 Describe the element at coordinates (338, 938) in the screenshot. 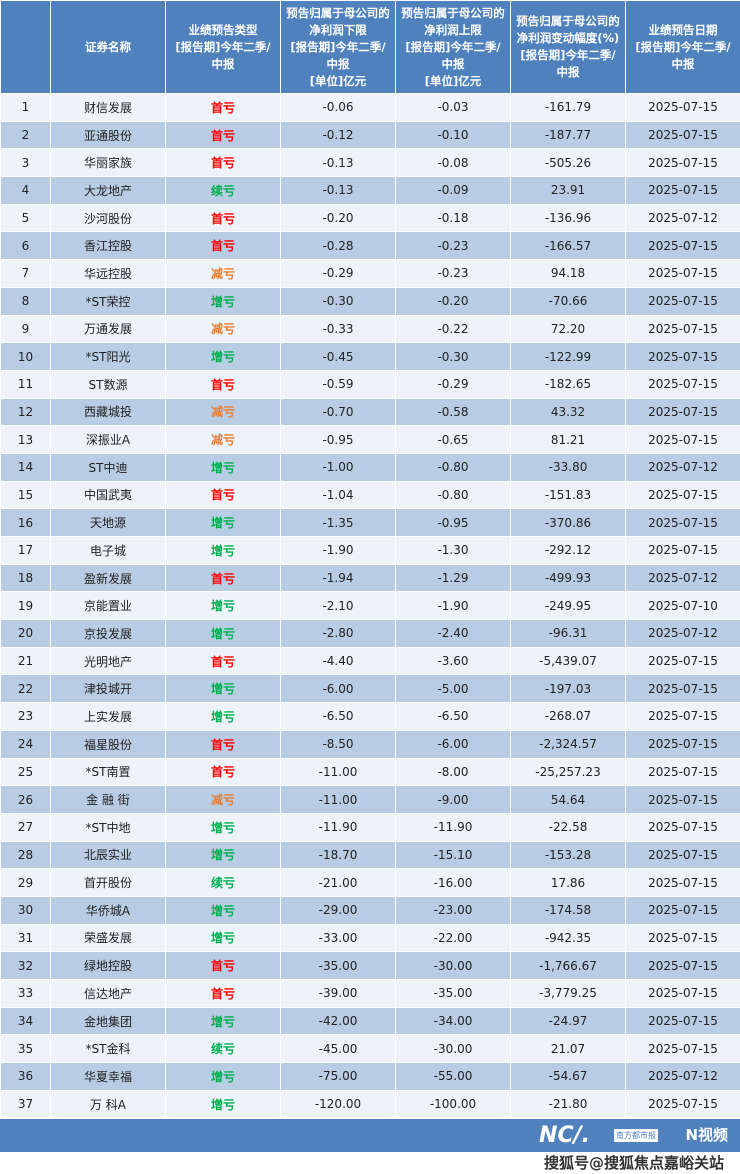

I see `profit-lower: -33.00` at that location.